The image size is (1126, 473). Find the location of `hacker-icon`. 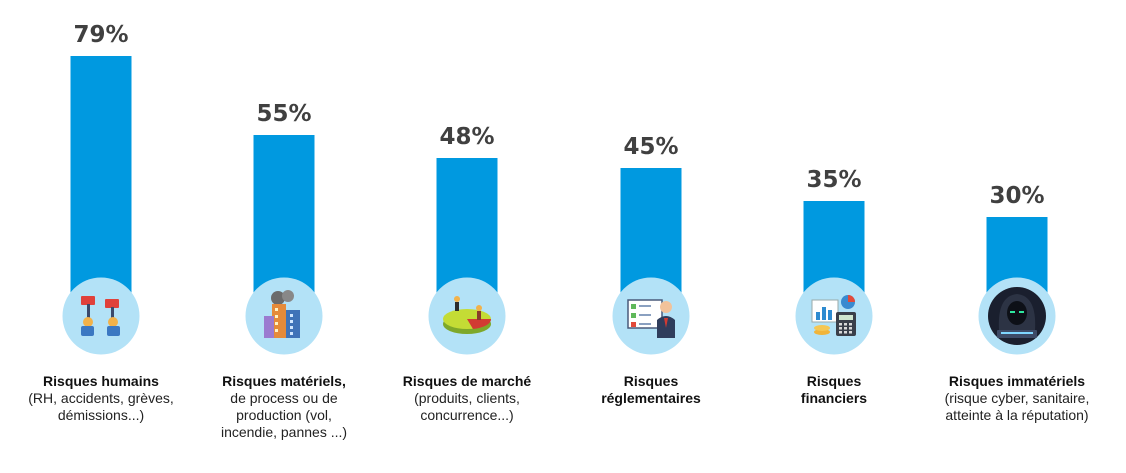

hacker-icon is located at coordinates (1017, 316).